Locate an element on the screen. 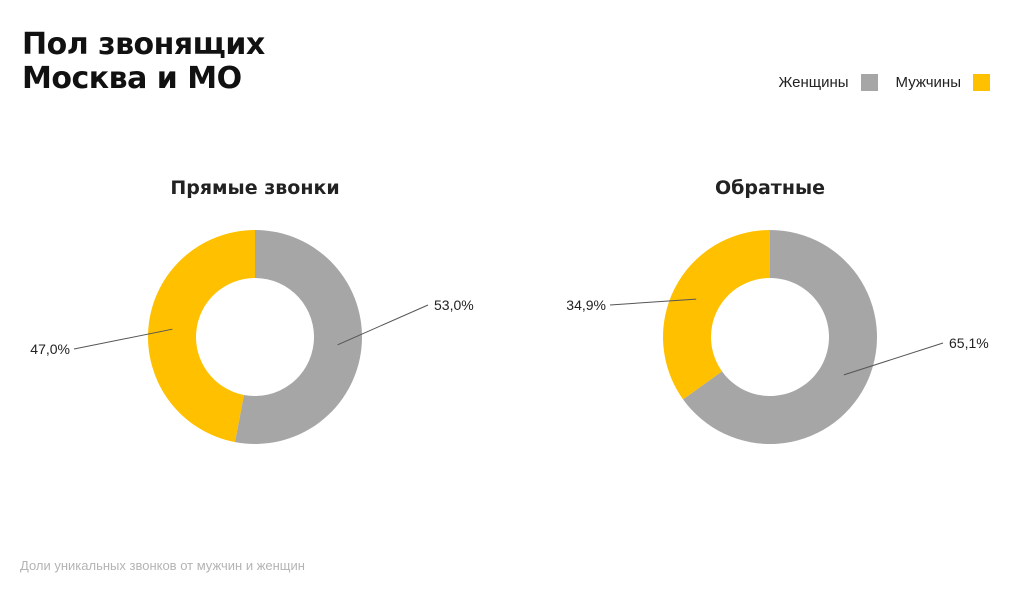 The height and width of the screenshot is (602, 1024). leader-line-direct-calls-women is located at coordinates (383, 325).